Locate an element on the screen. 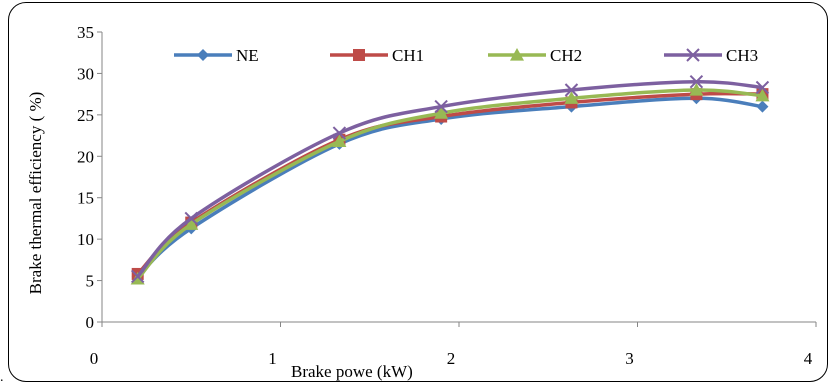 This screenshot has height=386, width=831. x-tick-label: 3 is located at coordinates (629, 358).